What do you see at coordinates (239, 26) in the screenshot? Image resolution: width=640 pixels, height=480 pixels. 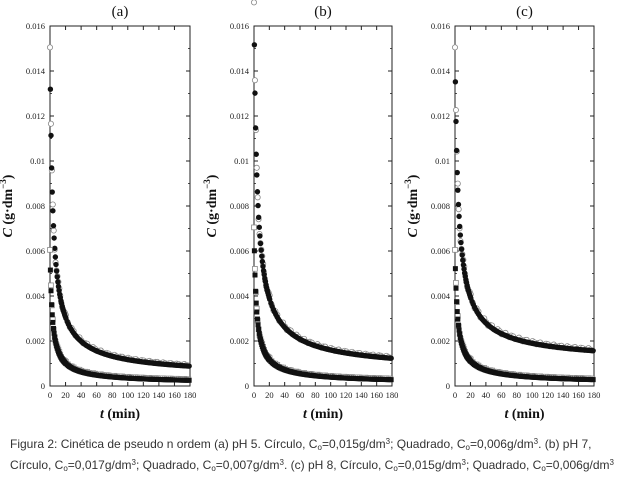 I see `y-tick-label: 0.016` at bounding box center [239, 26].